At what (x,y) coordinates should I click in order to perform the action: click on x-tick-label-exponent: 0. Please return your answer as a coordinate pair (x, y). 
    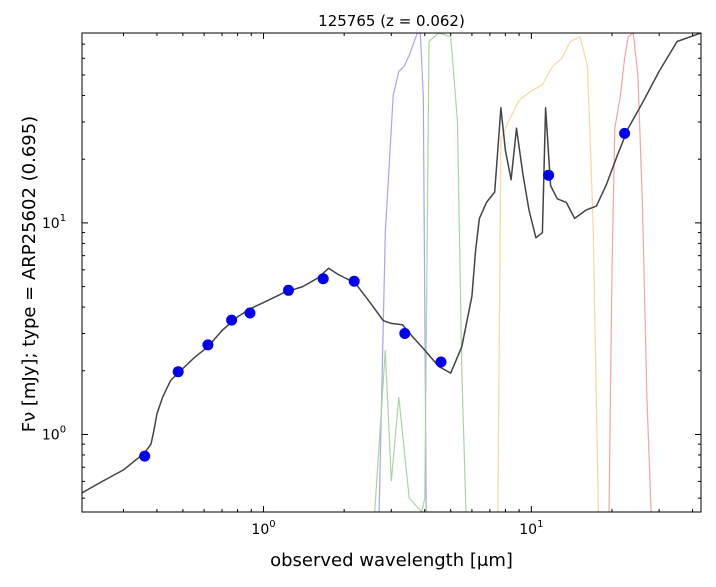
    Looking at the image, I should click on (272, 524).